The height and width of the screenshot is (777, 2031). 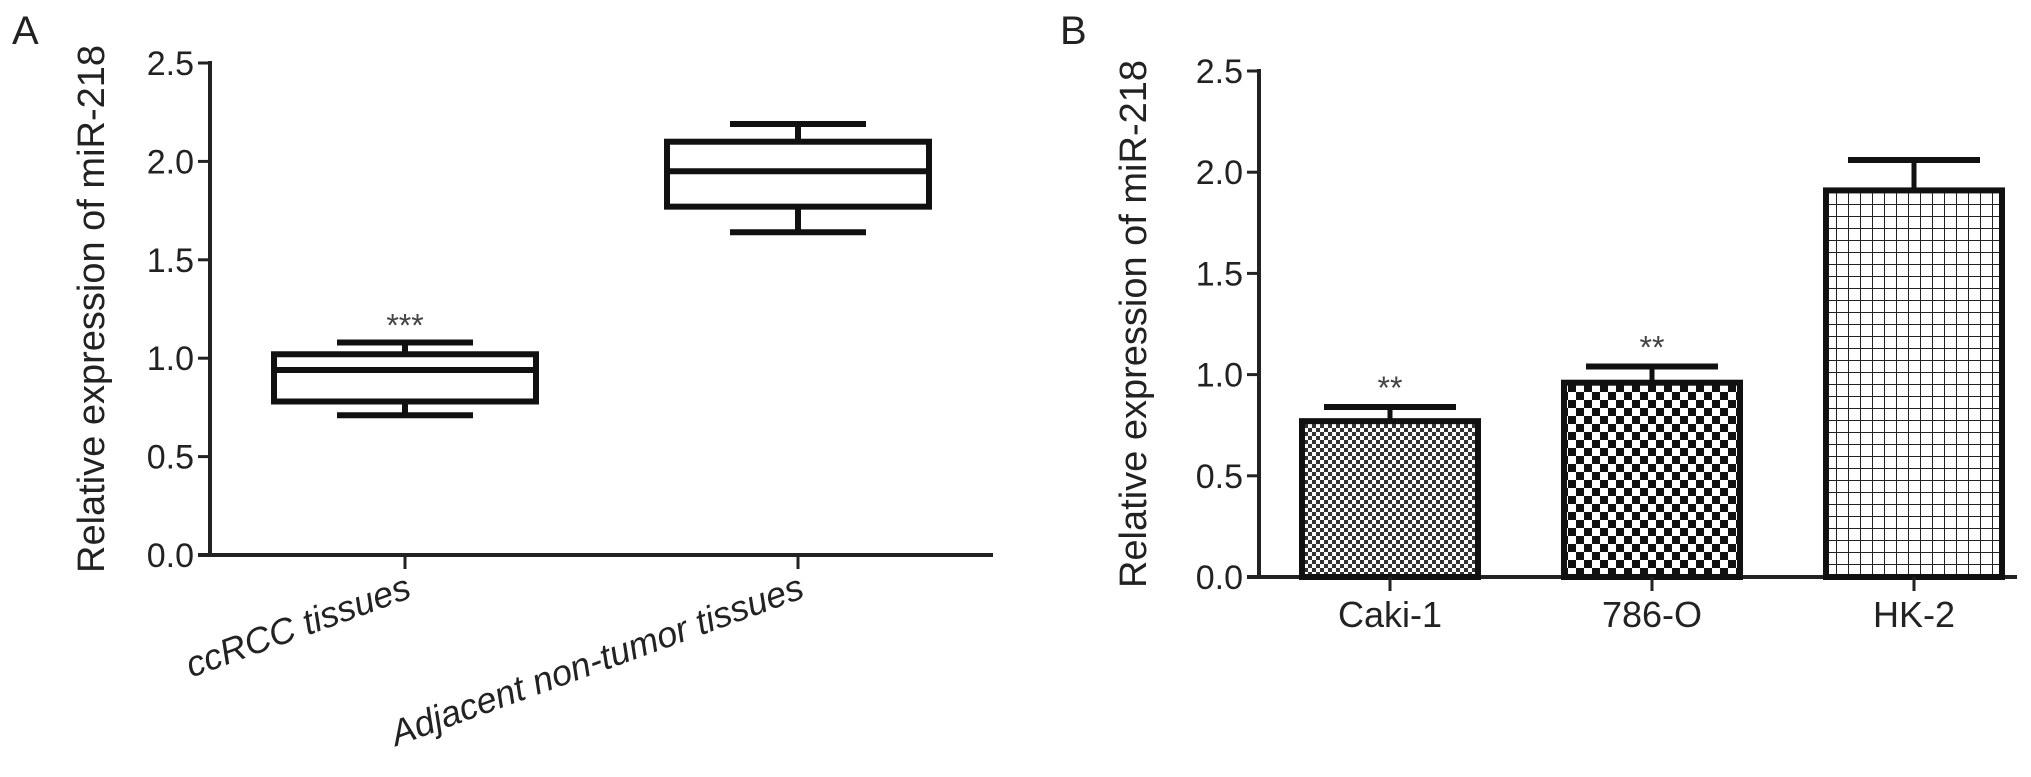 What do you see at coordinates (596, 660) in the screenshot?
I see `x-tick-label: Adjacent non-tumor tissues` at bounding box center [596, 660].